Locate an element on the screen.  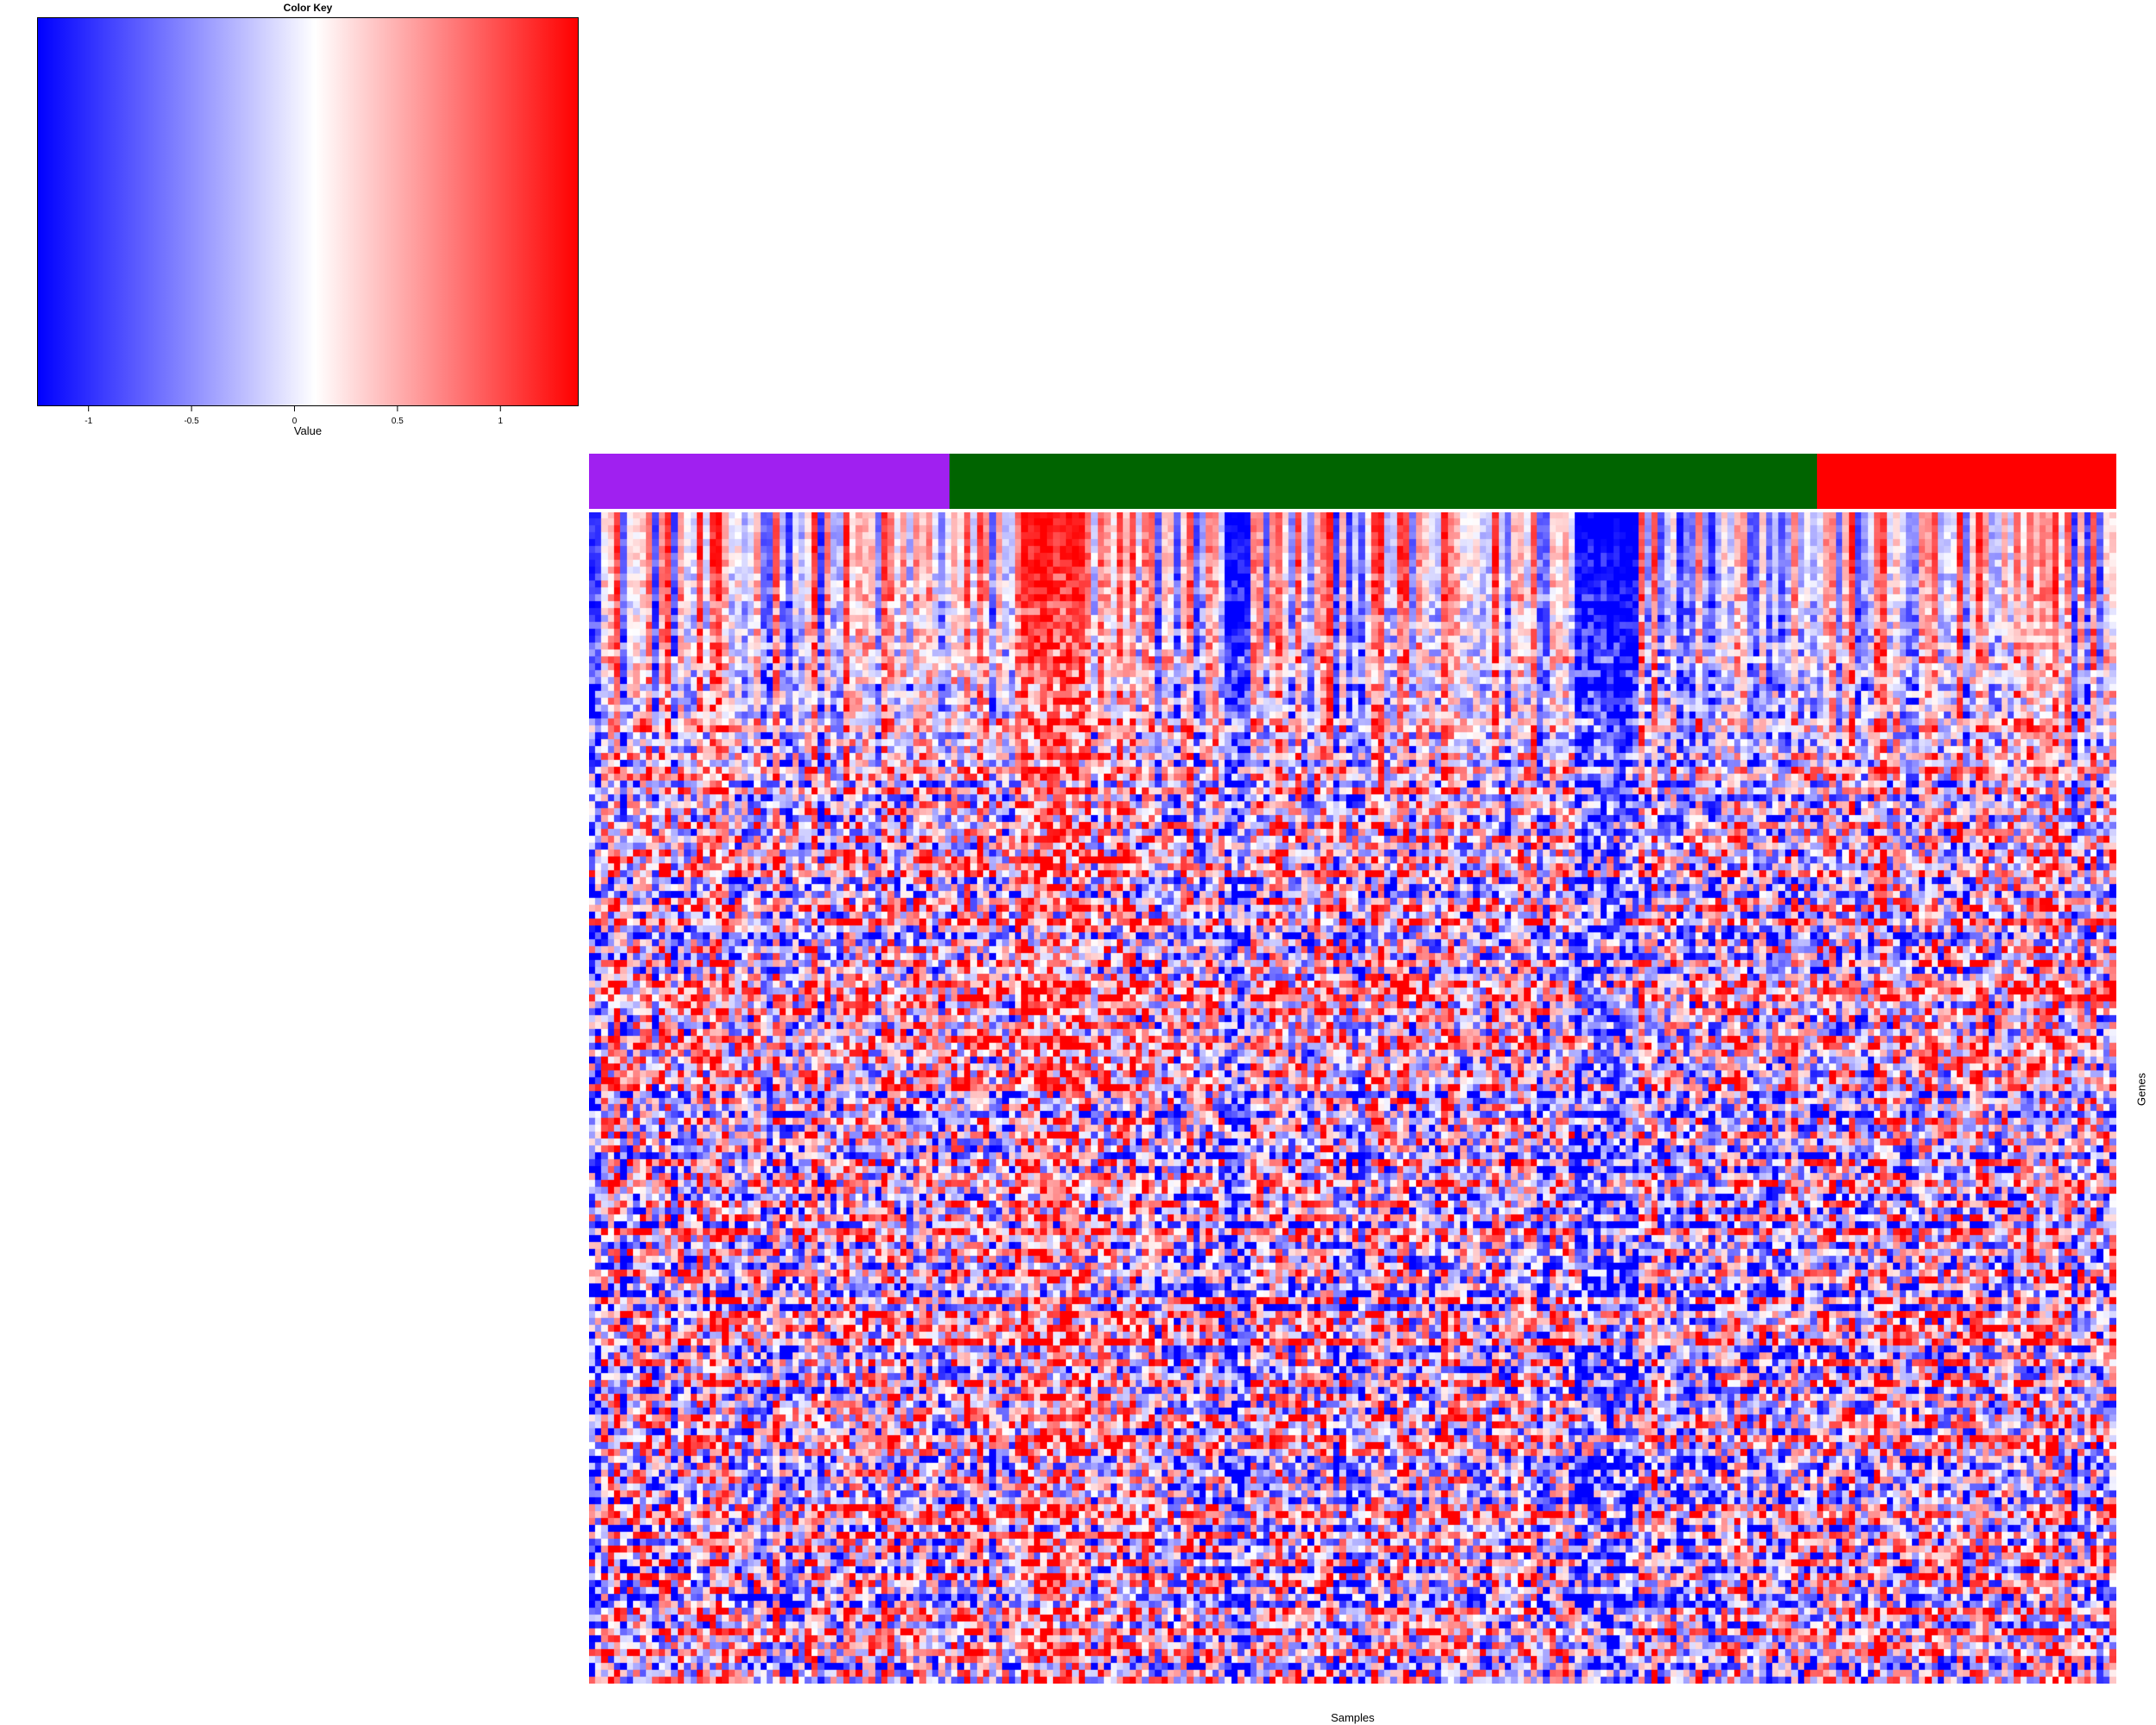
color-key-tick-label: -0.5 is located at coordinates (191, 422).